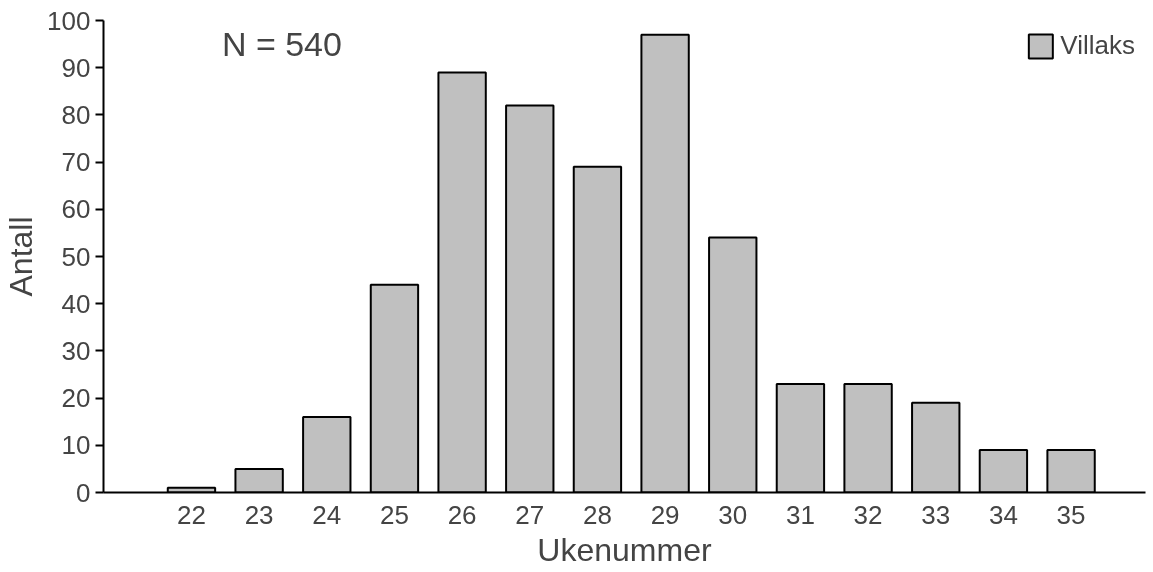 The width and height of the screenshot is (1153, 572). What do you see at coordinates (83, 492) in the screenshot?
I see `y-tick-label: 0` at bounding box center [83, 492].